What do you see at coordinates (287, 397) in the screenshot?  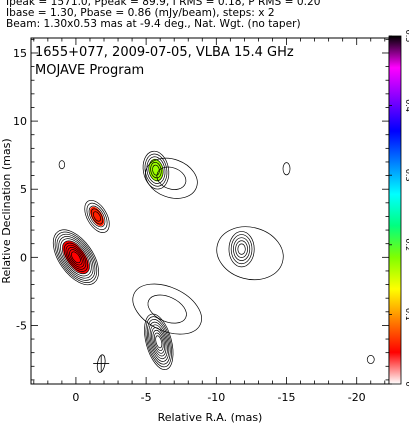 I see `x-tick-label: -15` at bounding box center [287, 397].